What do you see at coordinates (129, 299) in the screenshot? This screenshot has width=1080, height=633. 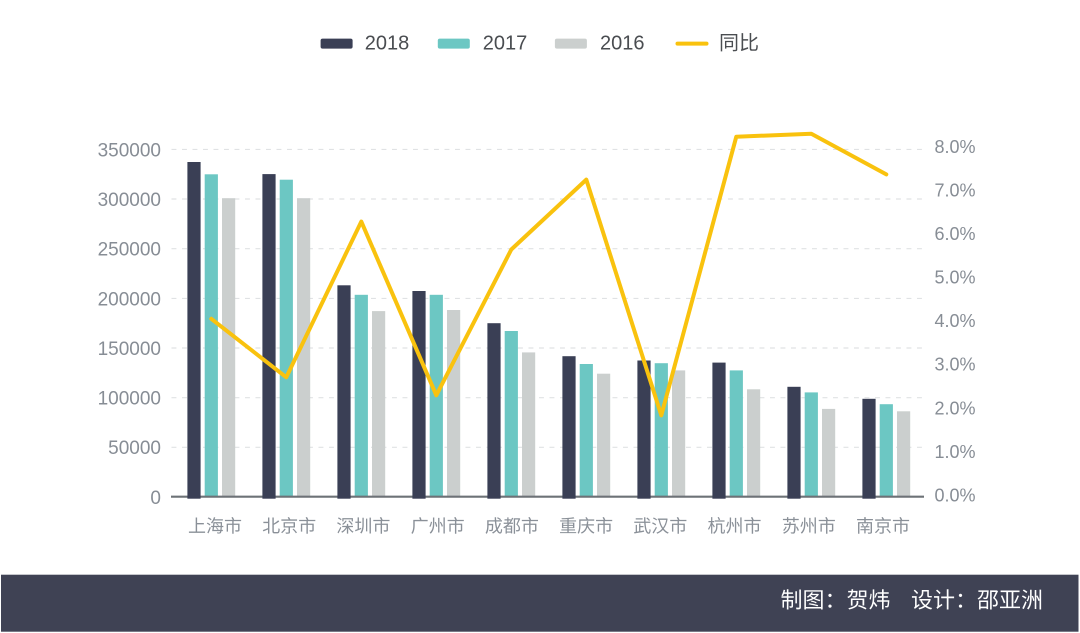 I see `svg-text: 200000` at bounding box center [129, 299].